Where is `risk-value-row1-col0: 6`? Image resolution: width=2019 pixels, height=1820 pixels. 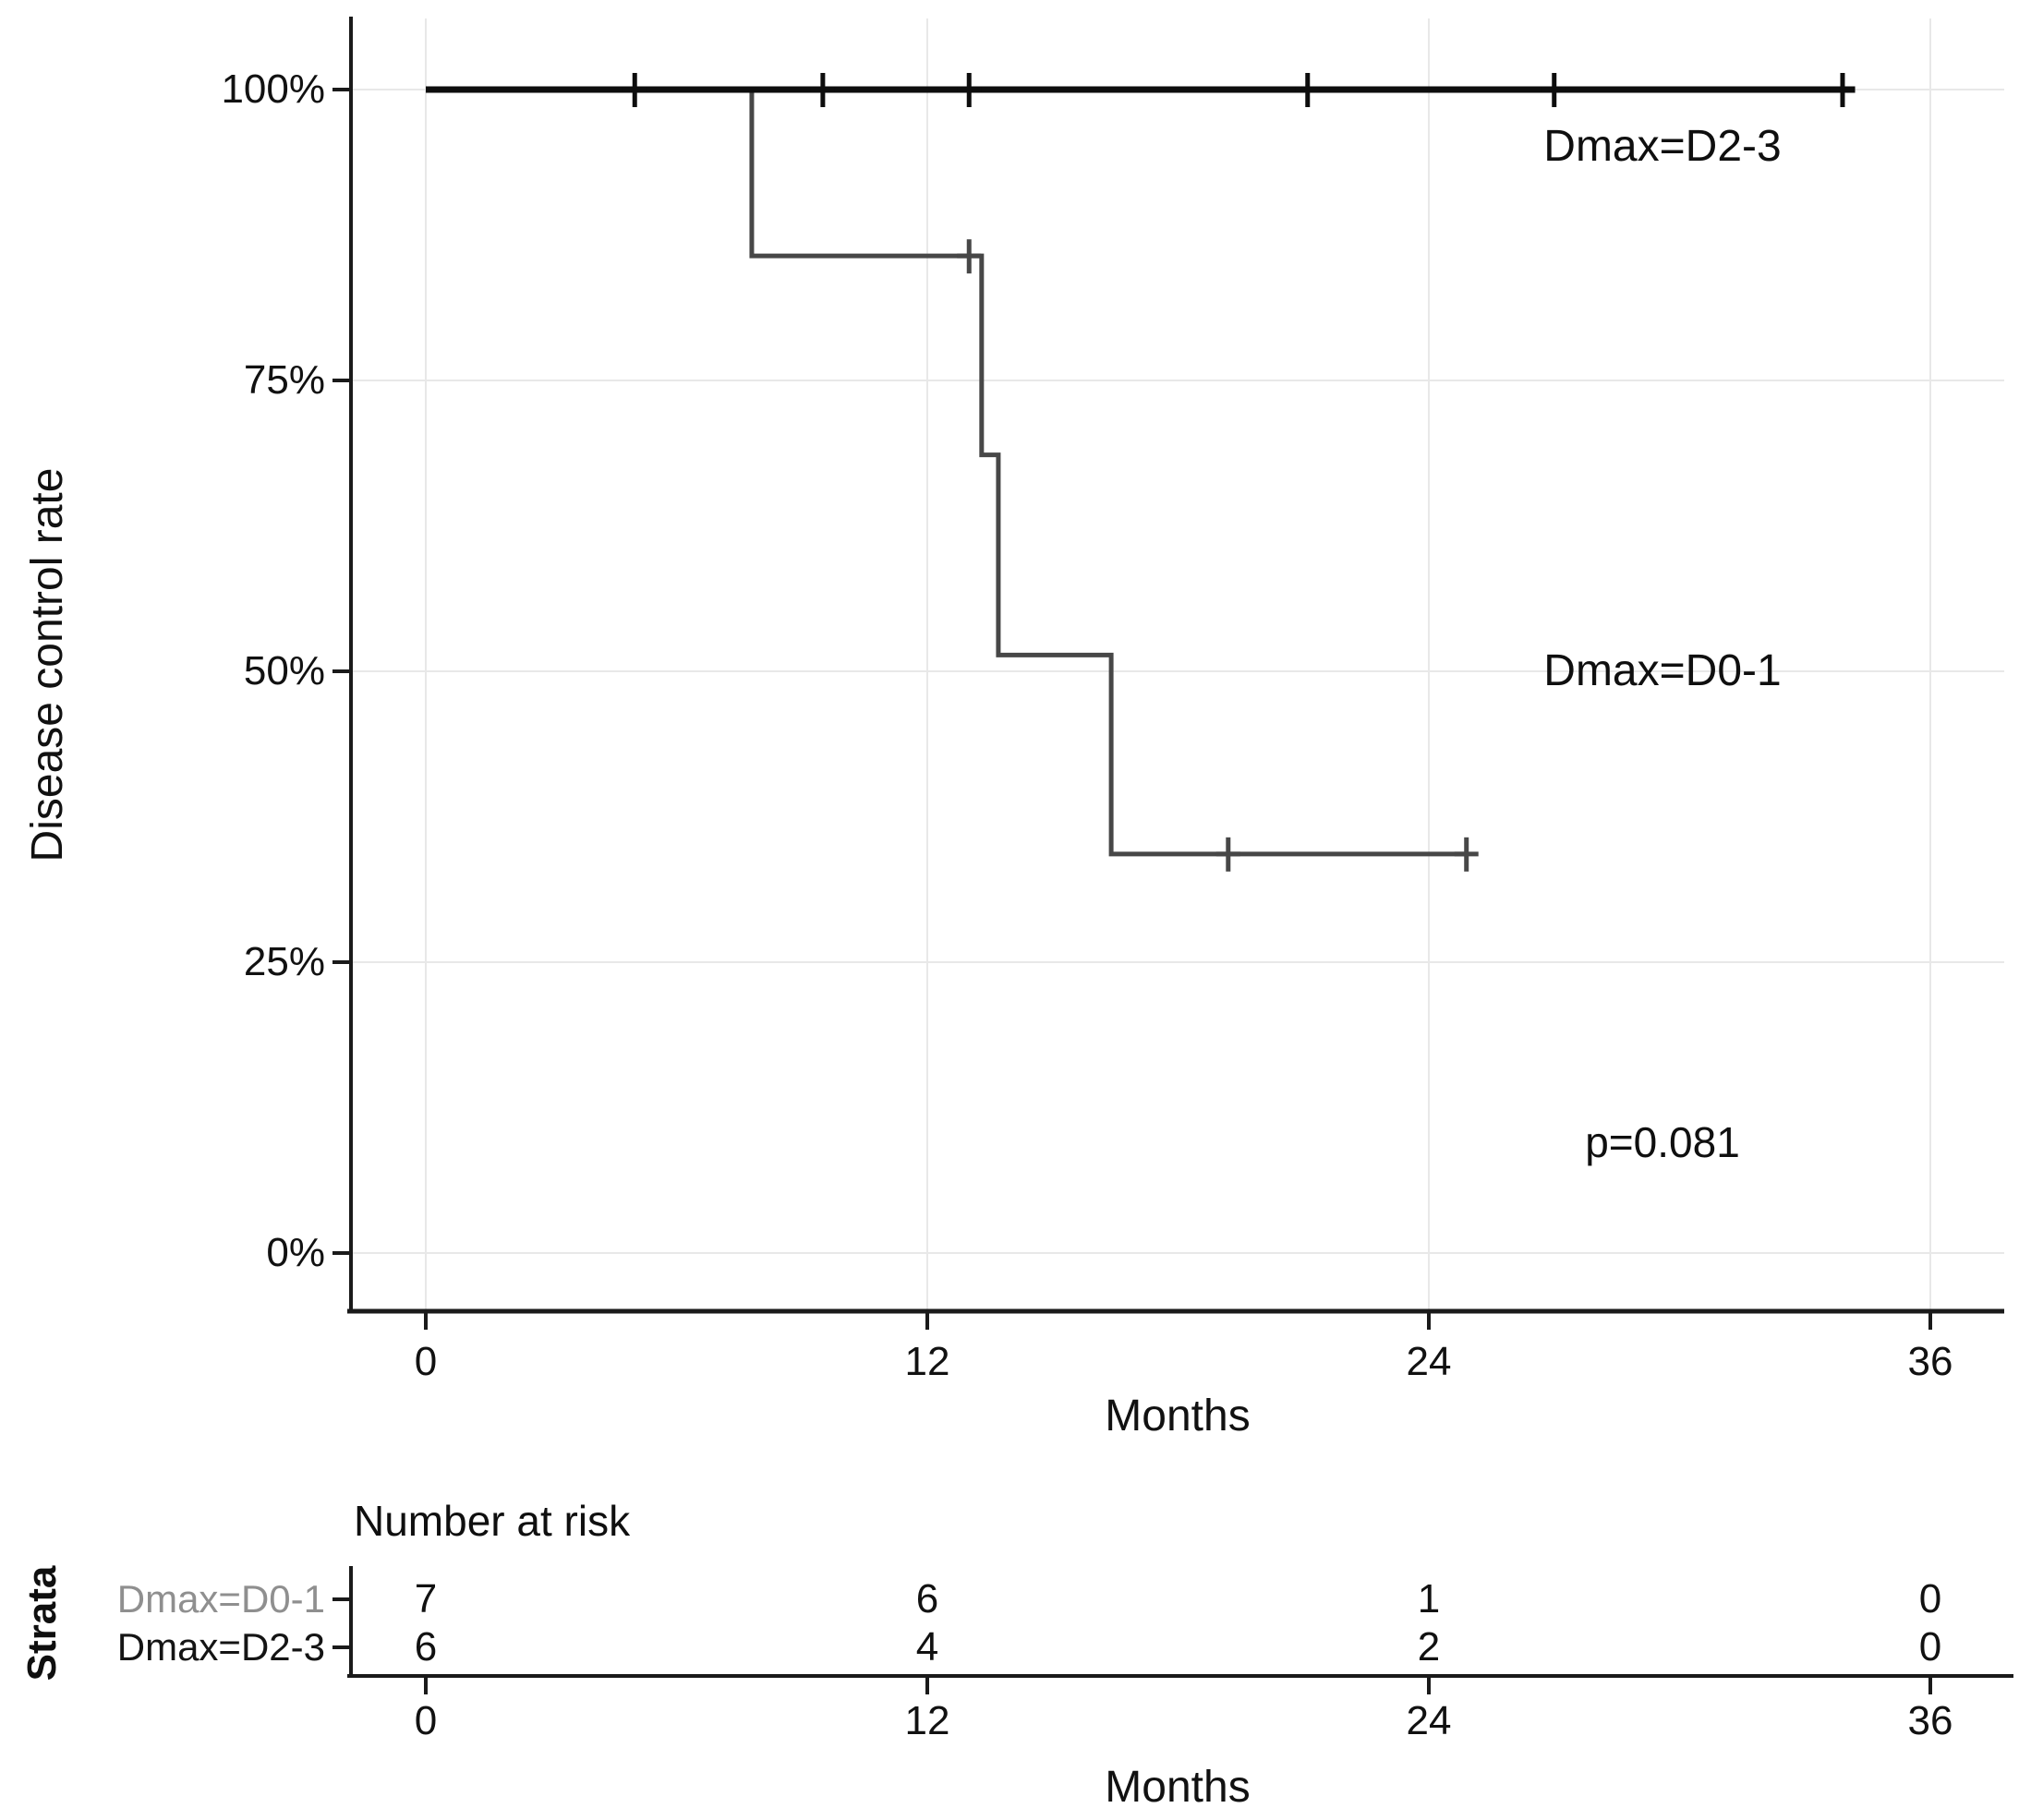
risk-value-row1-col0: 6 is located at coordinates (426, 1646).